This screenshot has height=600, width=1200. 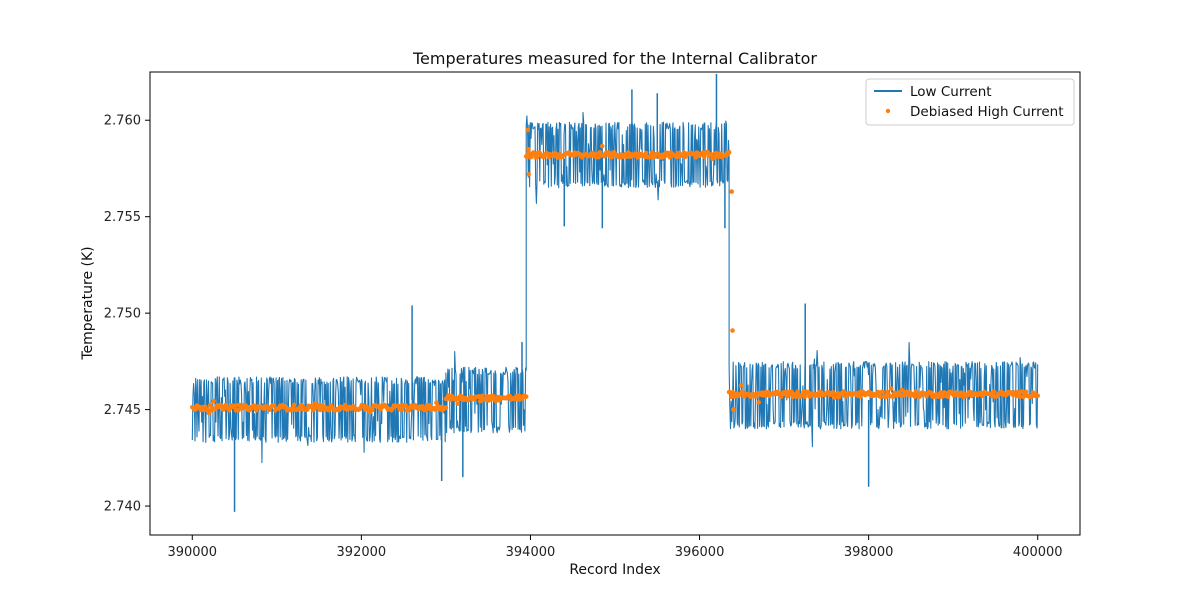 I want to click on legend-label-debiased-high-current: Debiased High Current, so click(x=987, y=112).